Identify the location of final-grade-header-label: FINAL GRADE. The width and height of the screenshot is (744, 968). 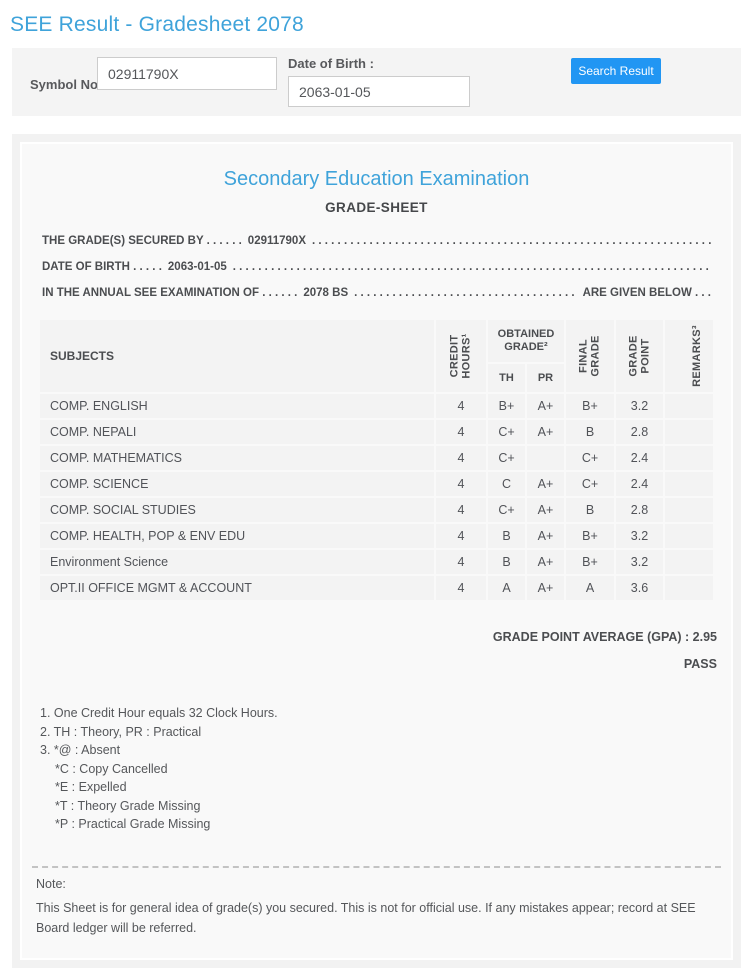
(589, 356).